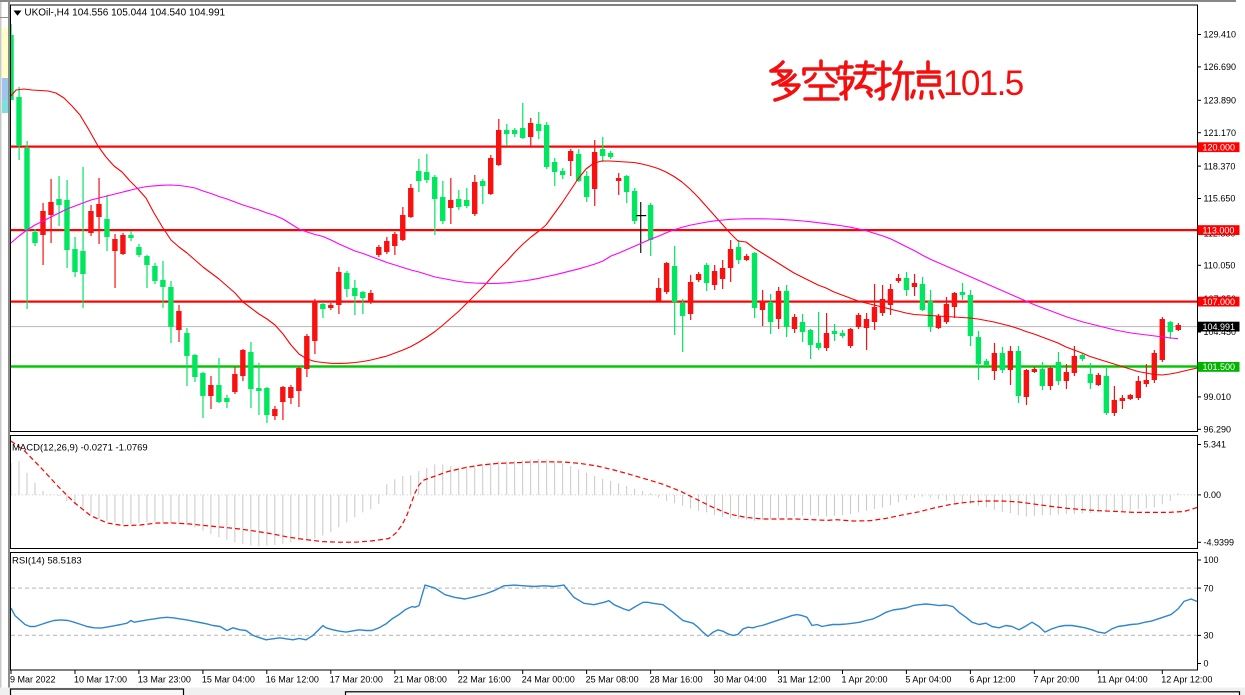 Image resolution: width=1245 pixels, height=695 pixels. I want to click on svg-text: 31 Mar 12:00, so click(804, 679).